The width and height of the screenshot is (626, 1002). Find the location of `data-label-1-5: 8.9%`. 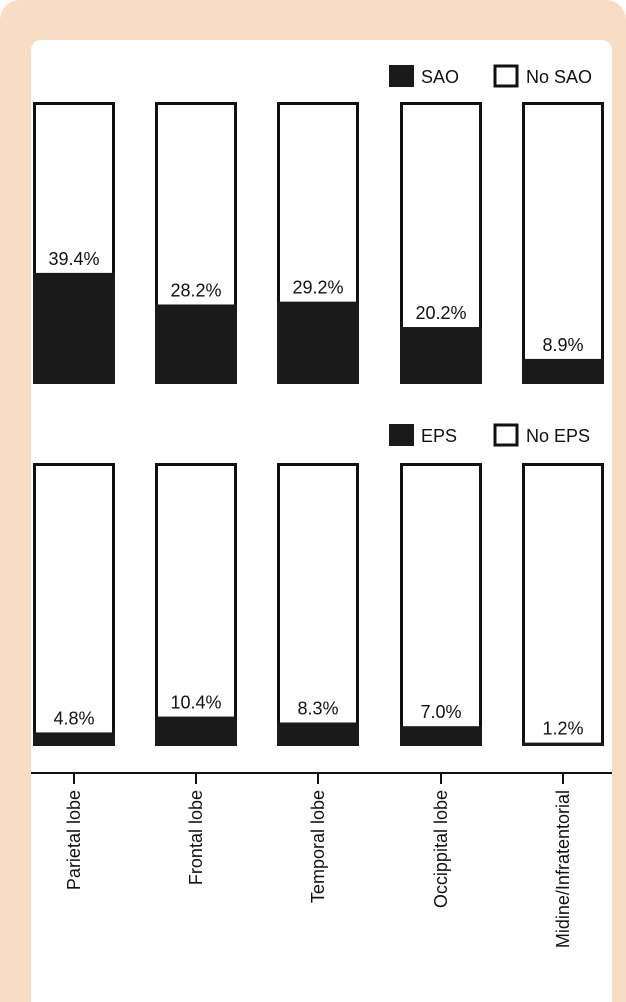

data-label-1-5: 8.9% is located at coordinates (562, 345).